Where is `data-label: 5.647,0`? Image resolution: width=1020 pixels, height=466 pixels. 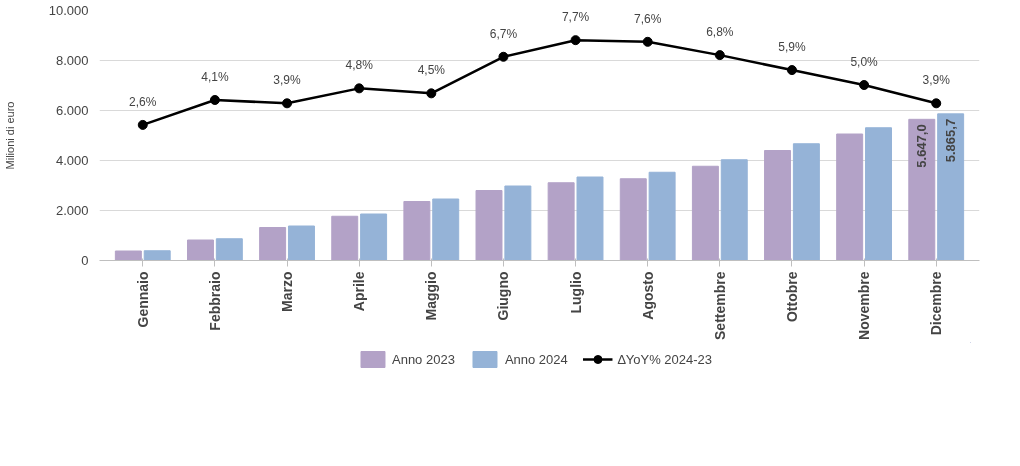
data-label: 5.647,0 is located at coordinates (922, 146).